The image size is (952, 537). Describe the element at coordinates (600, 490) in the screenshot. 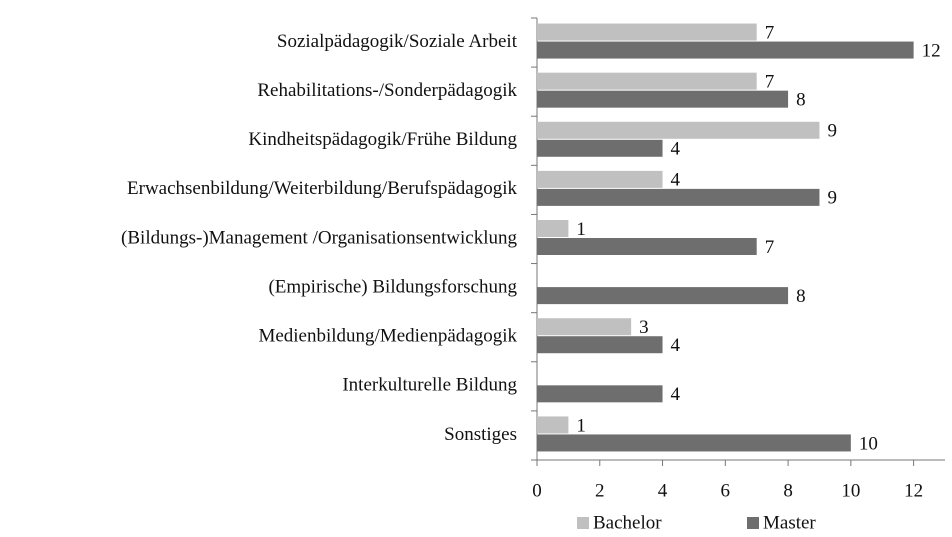

I see `x-tick-label: 2` at that location.